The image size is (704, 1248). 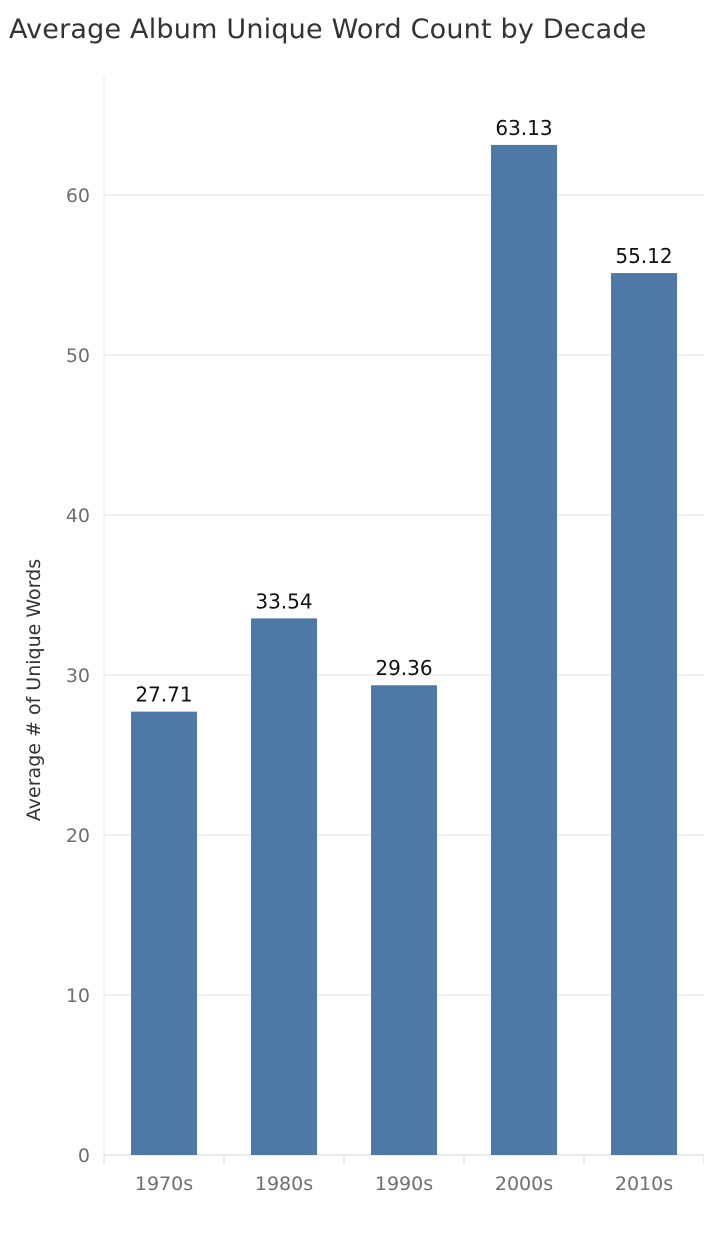 I want to click on x-tick-label: 1980s, so click(x=284, y=1184).